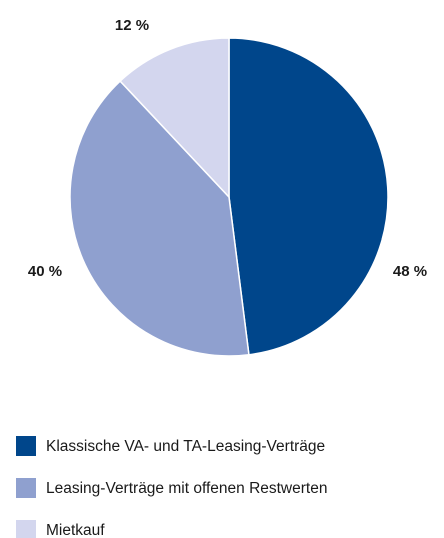 The height and width of the screenshot is (538, 444). I want to click on legend-label: Klassische VA- und TA-Leasing-Verträge, so click(185, 446).